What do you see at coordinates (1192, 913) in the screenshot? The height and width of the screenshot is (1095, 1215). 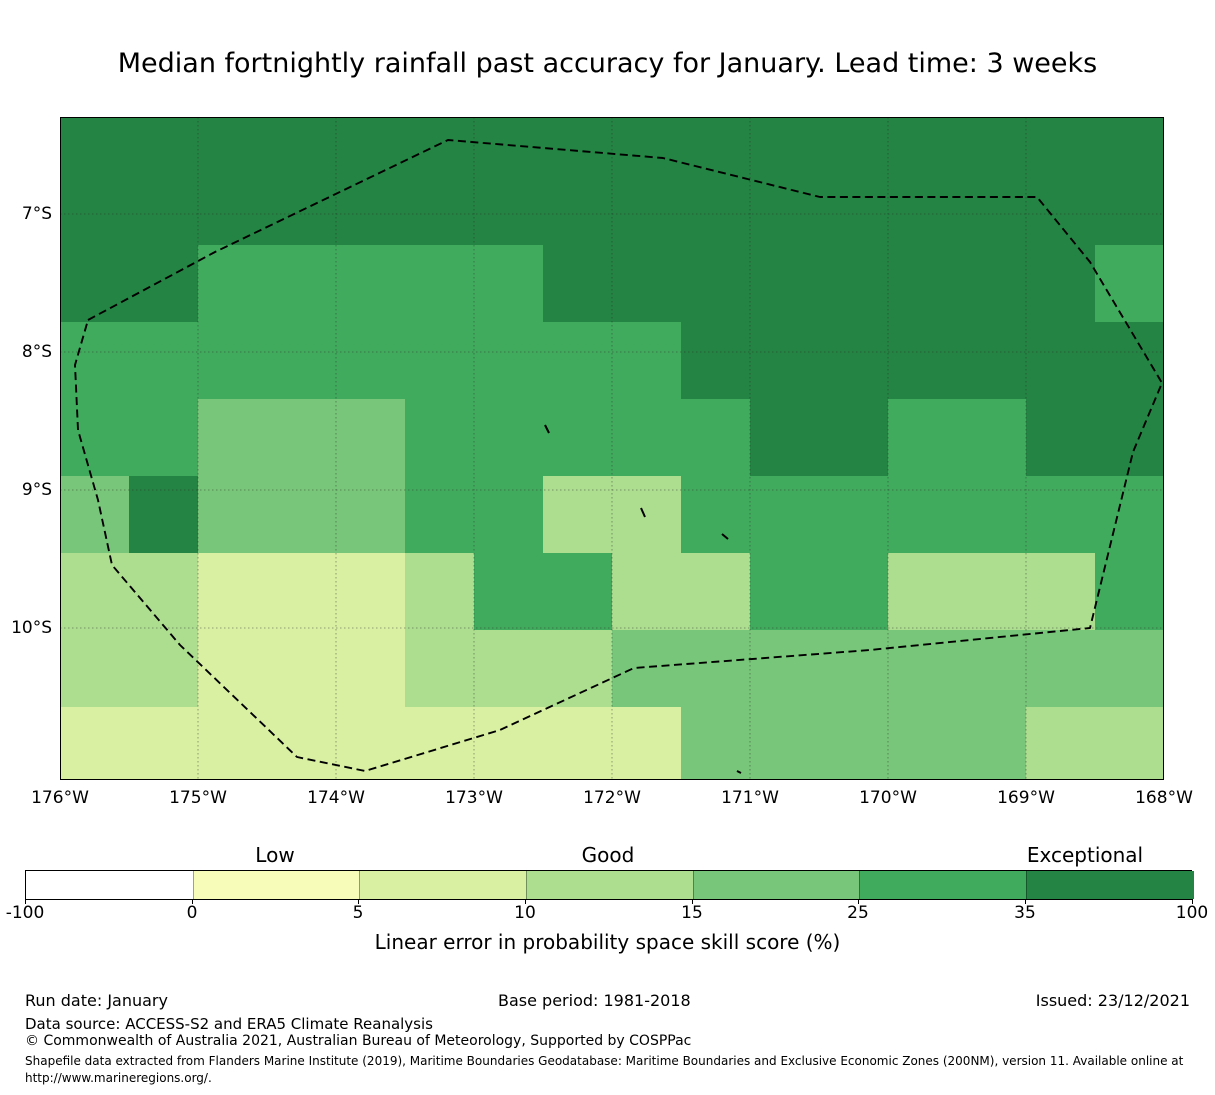 I see `colorbar-tick-value: 100` at bounding box center [1192, 913].